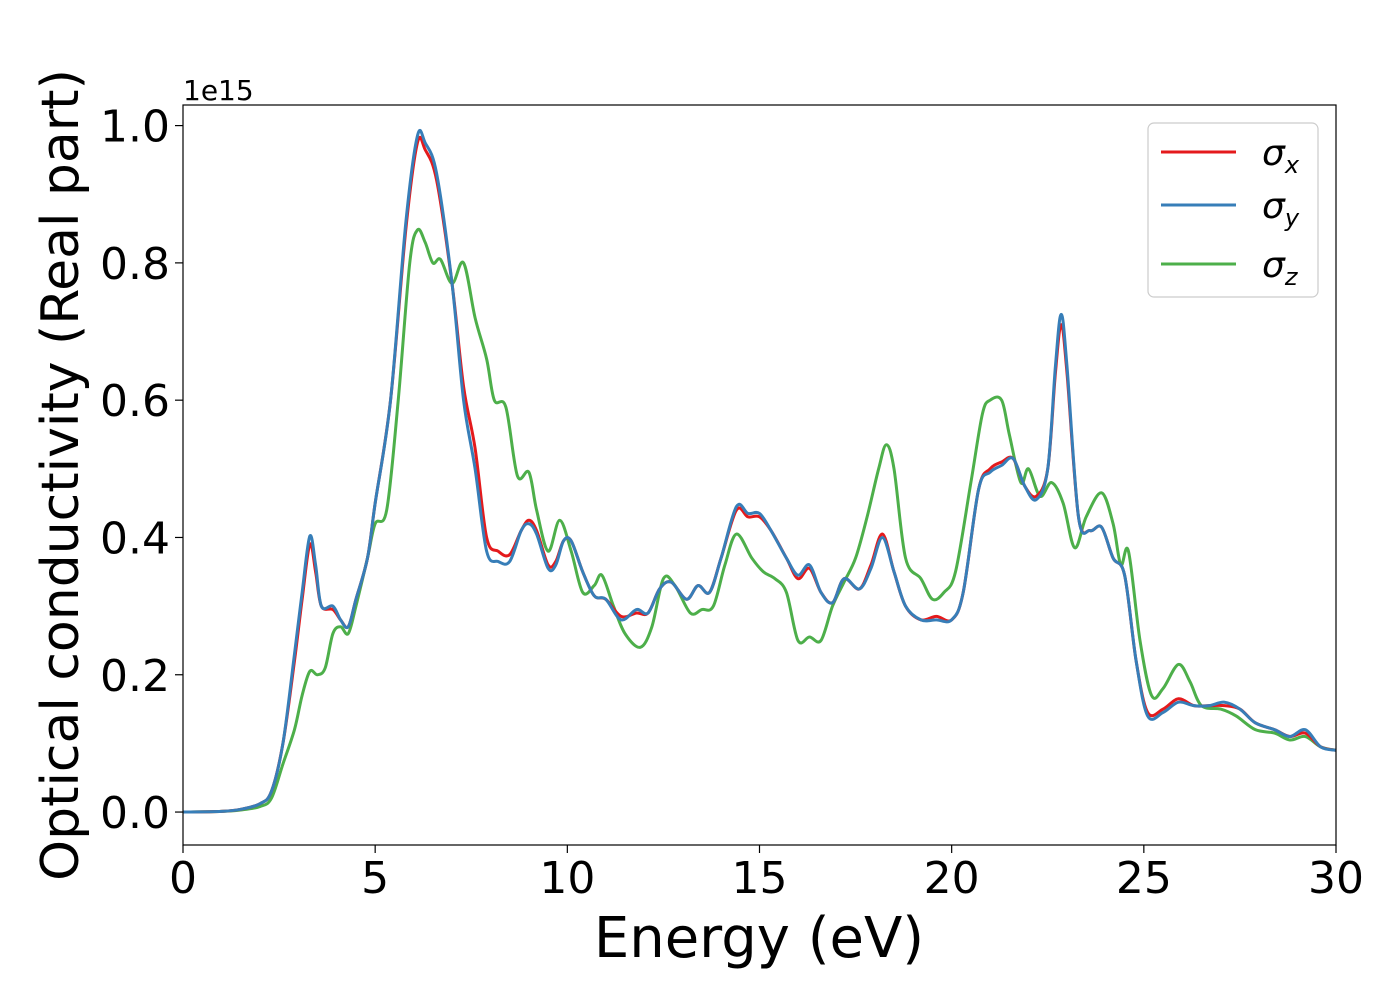 The image size is (1400, 1000). What do you see at coordinates (1280, 268) in the screenshot?
I see `legend-label-sigma-z: σz` at bounding box center [1280, 268].